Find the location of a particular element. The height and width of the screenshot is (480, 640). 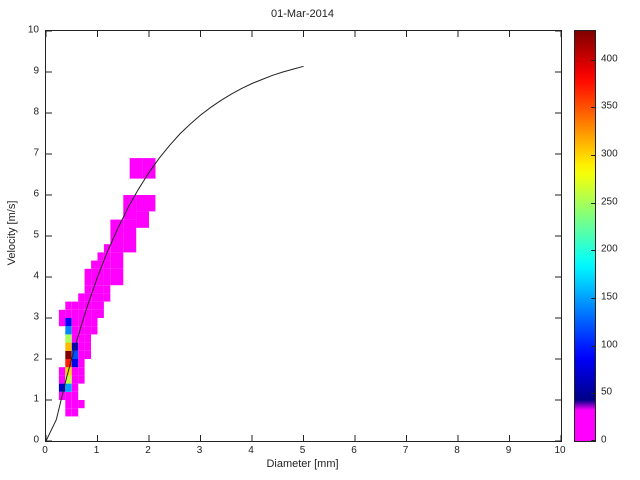

colorbar-tick-label: 250 is located at coordinates (609, 202).